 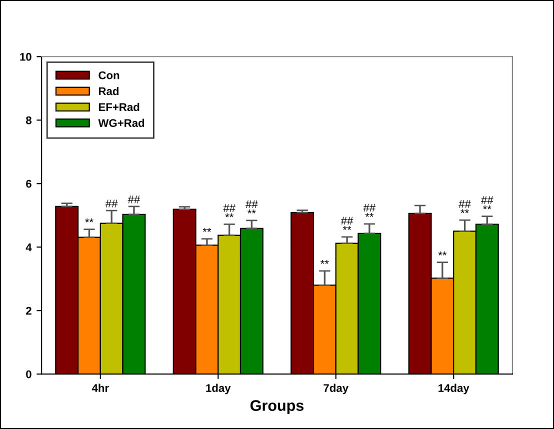 What do you see at coordinates (29, 120) in the screenshot?
I see `y-tick-label: 8` at bounding box center [29, 120].